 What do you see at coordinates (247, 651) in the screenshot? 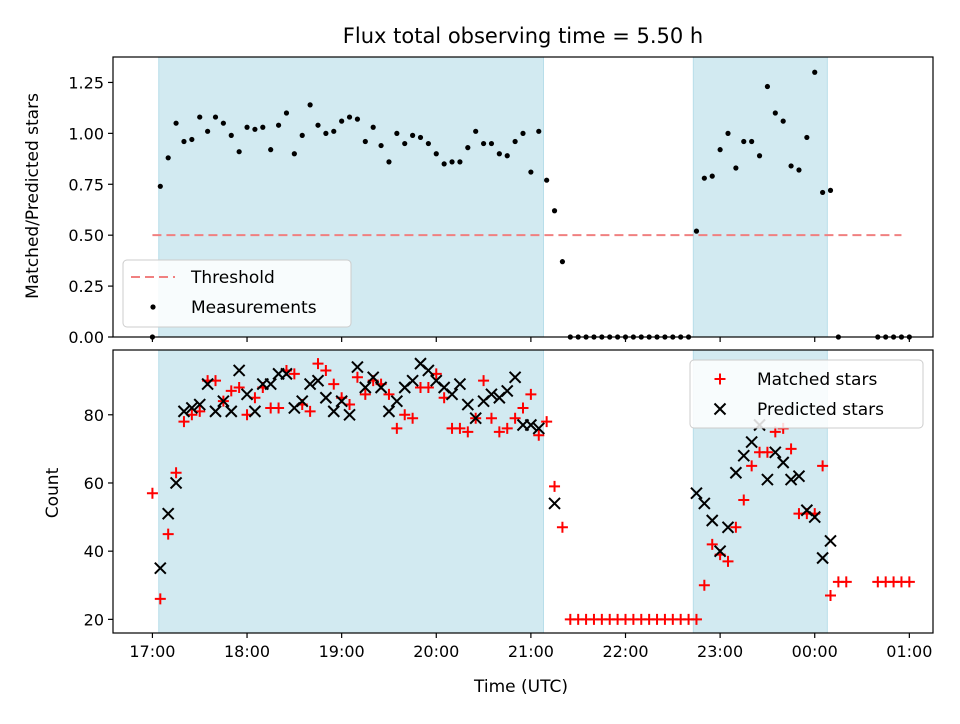
I see `x-tick-label: 18:00` at bounding box center [247, 651].